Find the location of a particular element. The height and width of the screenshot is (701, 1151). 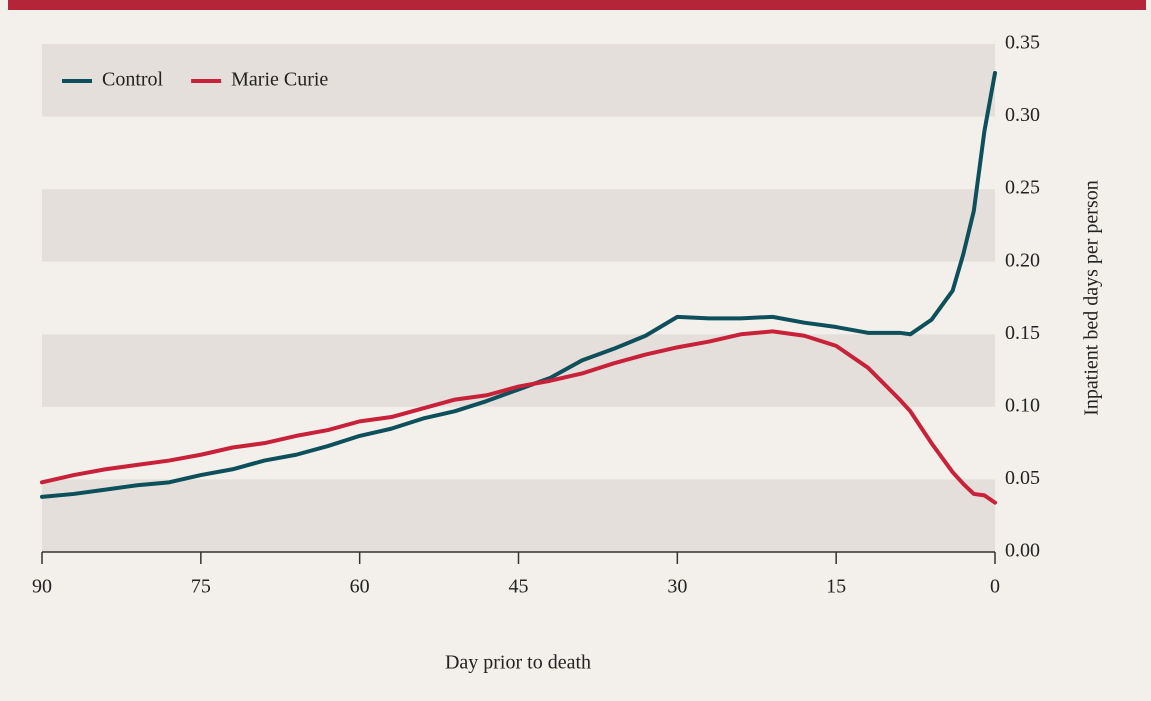

y-tick-label: 0.10 is located at coordinates (1022, 405).